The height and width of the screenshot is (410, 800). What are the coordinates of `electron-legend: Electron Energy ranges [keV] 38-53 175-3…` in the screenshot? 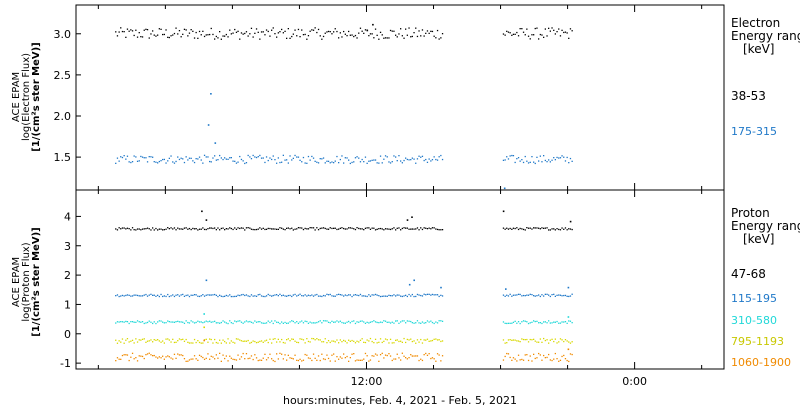 It's located at (765, 77).